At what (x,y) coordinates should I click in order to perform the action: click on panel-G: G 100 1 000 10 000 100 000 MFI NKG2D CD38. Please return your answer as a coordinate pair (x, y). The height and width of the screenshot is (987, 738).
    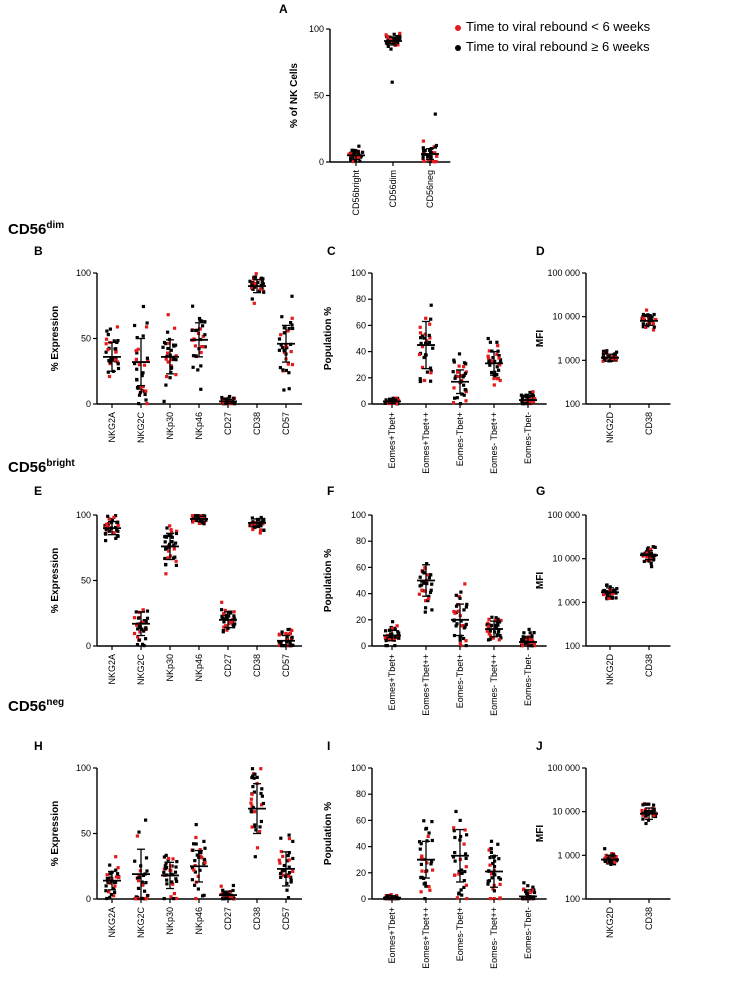
    Looking at the image, I should click on (603, 584).